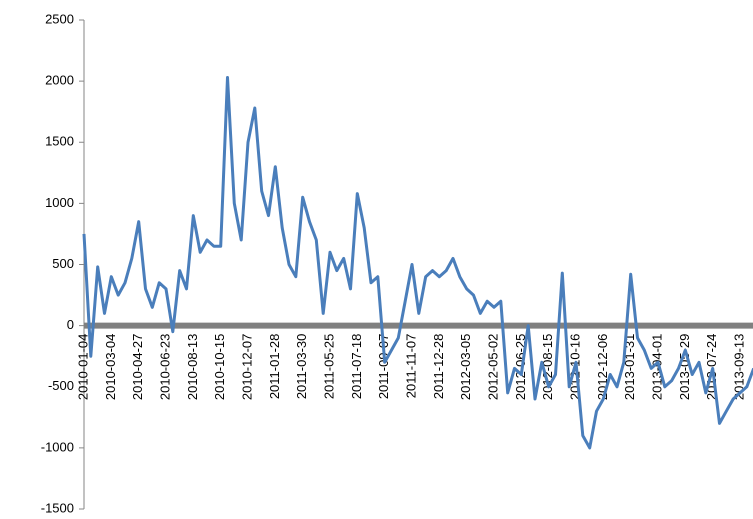 This screenshot has width=753, height=519. Describe the element at coordinates (492, 367) in the screenshot. I see `x-tick-label: 2012-05-02` at that location.